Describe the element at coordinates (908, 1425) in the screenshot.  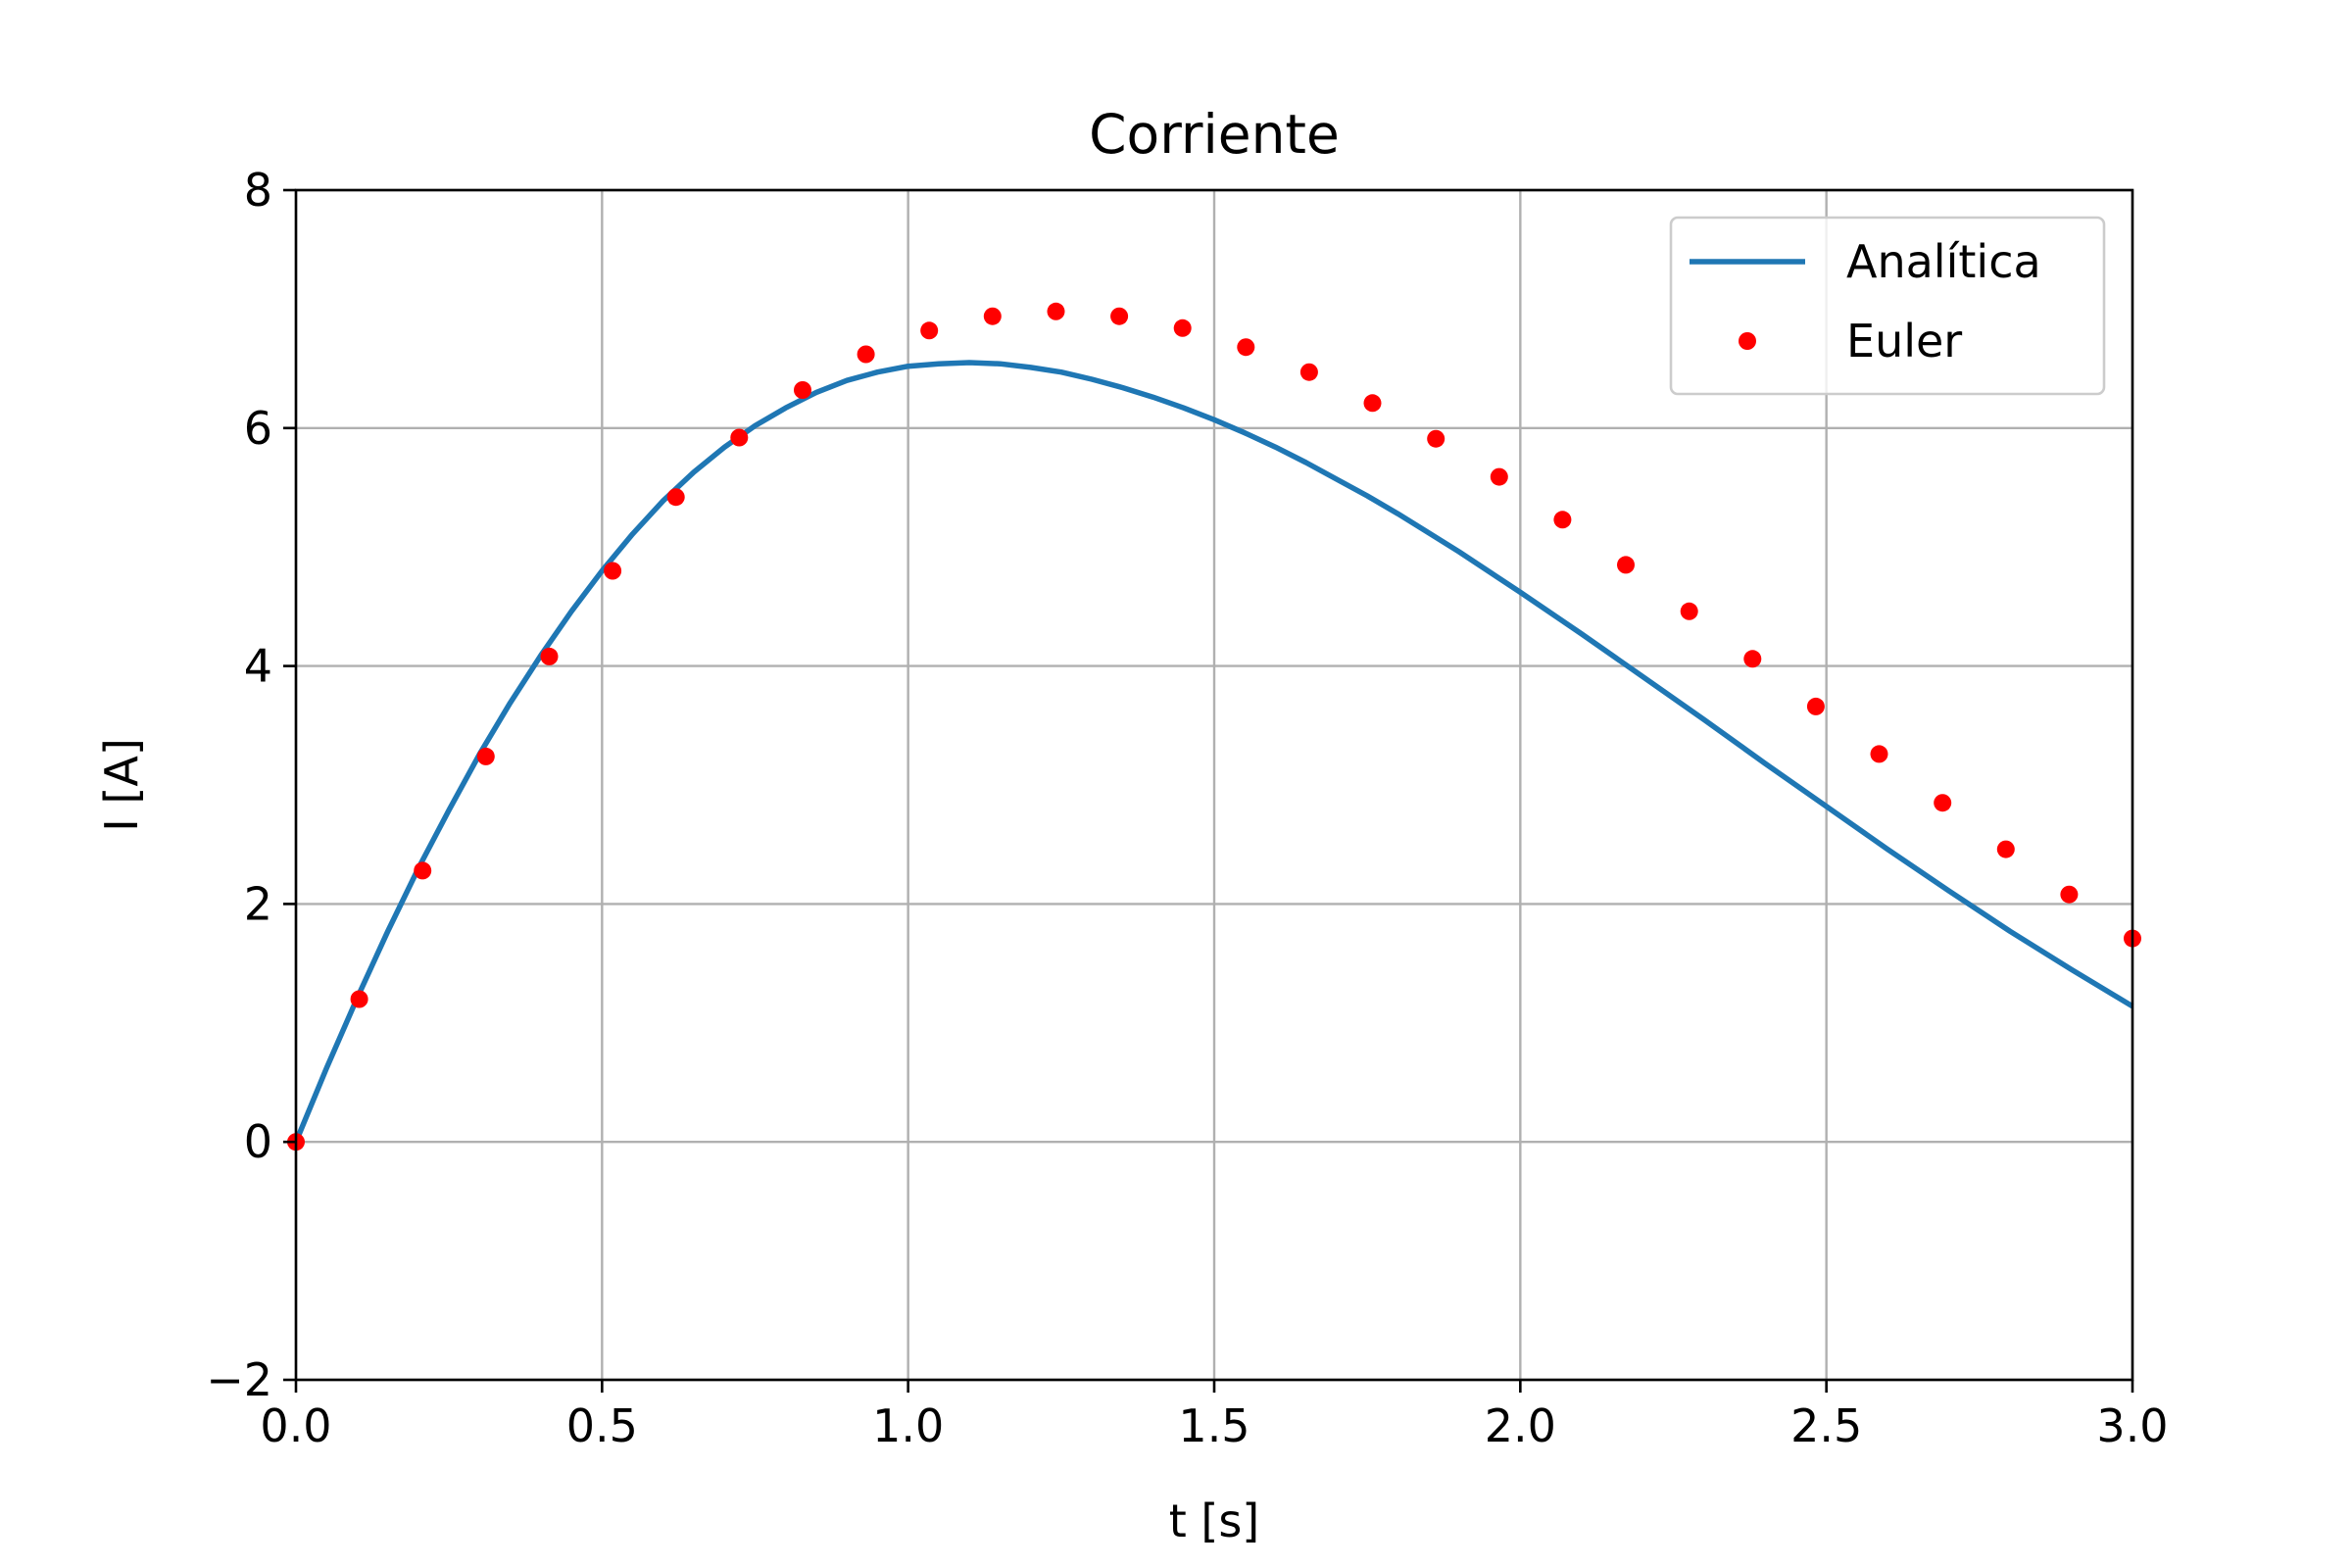
I see `x-tick-label: 1.0` at that location.